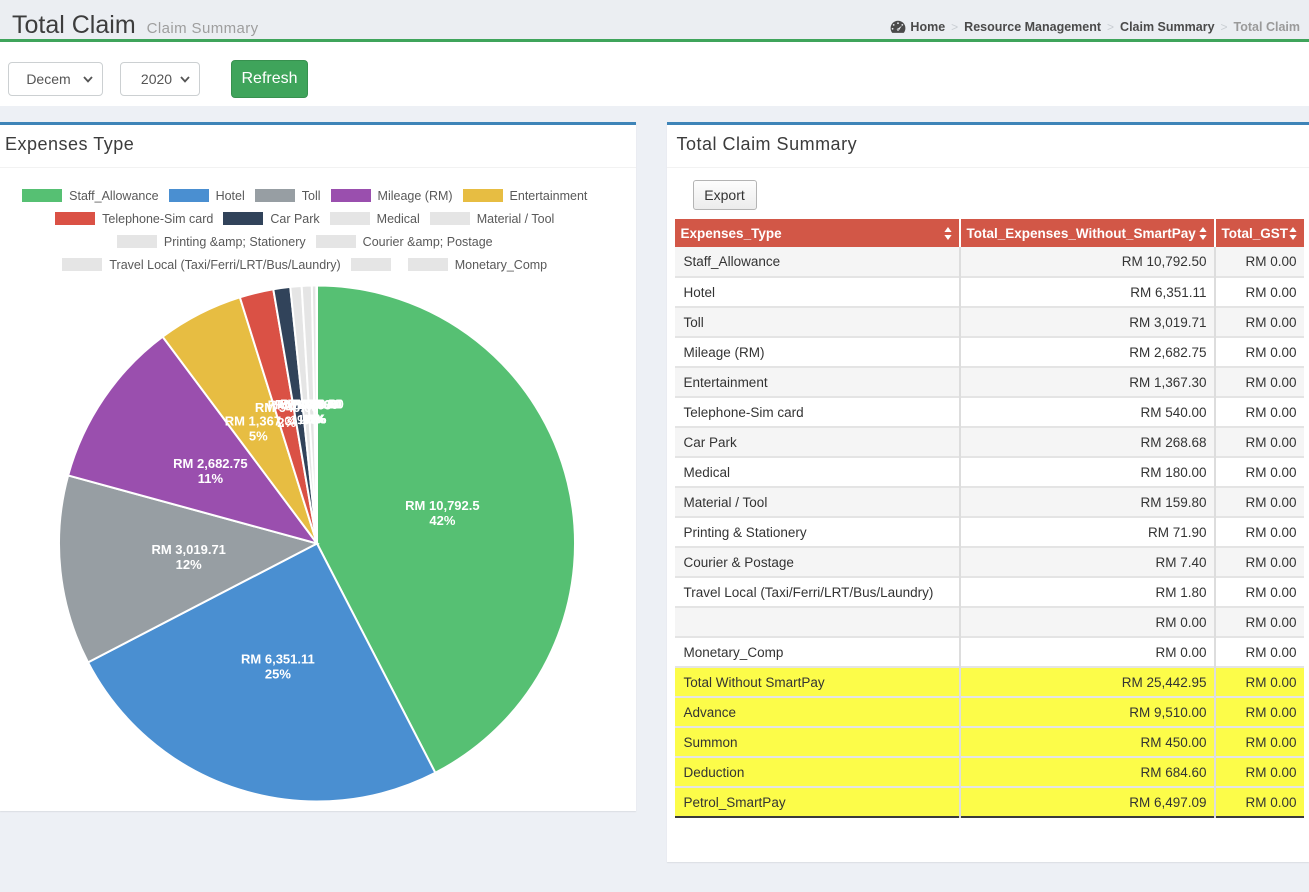  I want to click on svg-text: 2%, so click(286, 422).